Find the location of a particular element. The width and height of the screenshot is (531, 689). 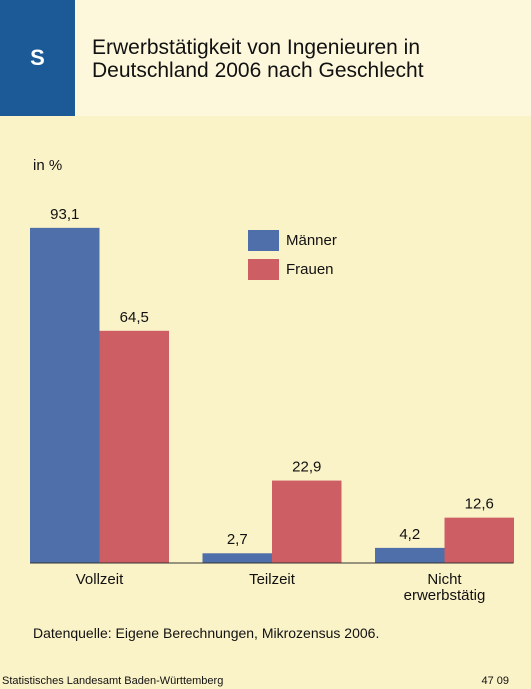

legend-label: Frauen is located at coordinates (310, 269).